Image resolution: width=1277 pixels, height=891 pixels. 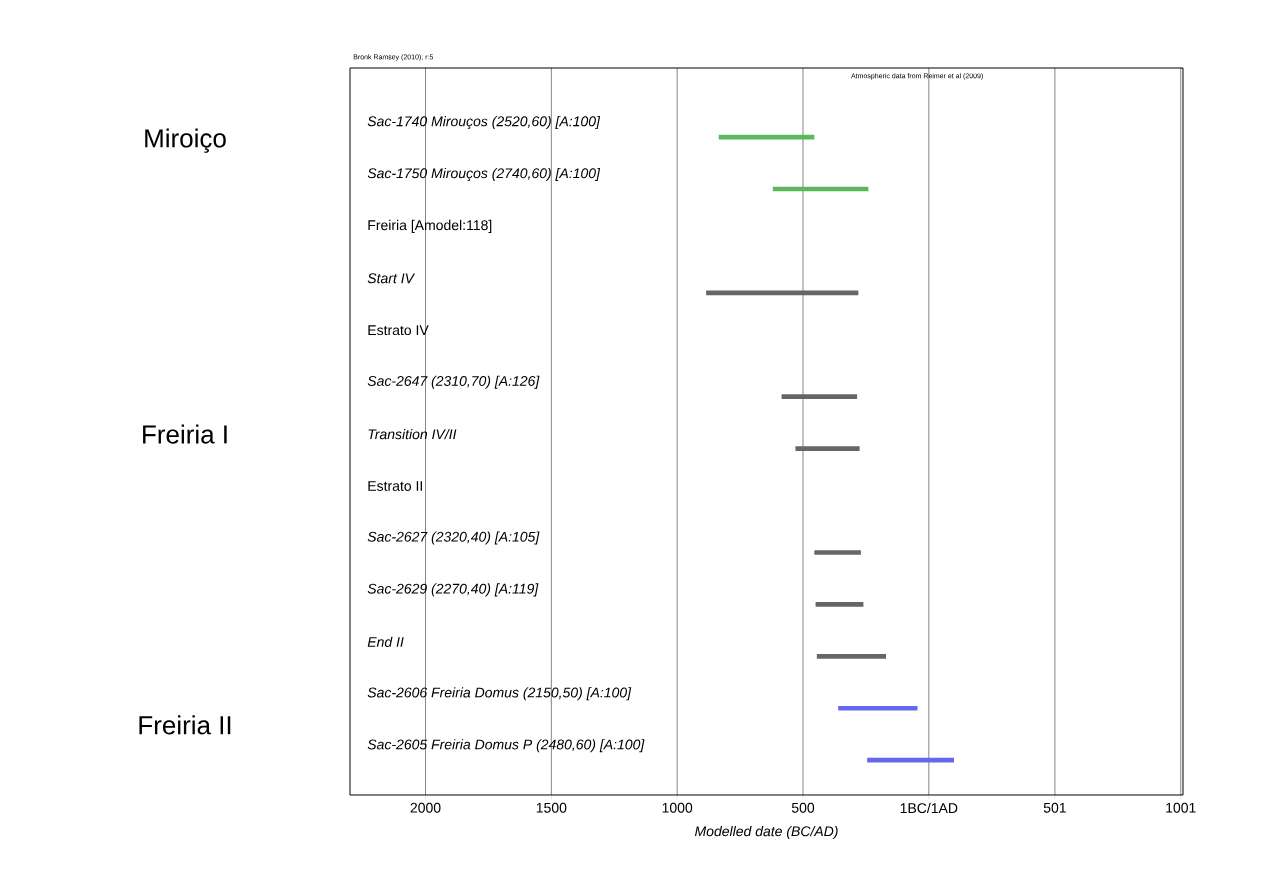 I want to click on y-tick-label: Transition IV/II, so click(x=412, y=434).